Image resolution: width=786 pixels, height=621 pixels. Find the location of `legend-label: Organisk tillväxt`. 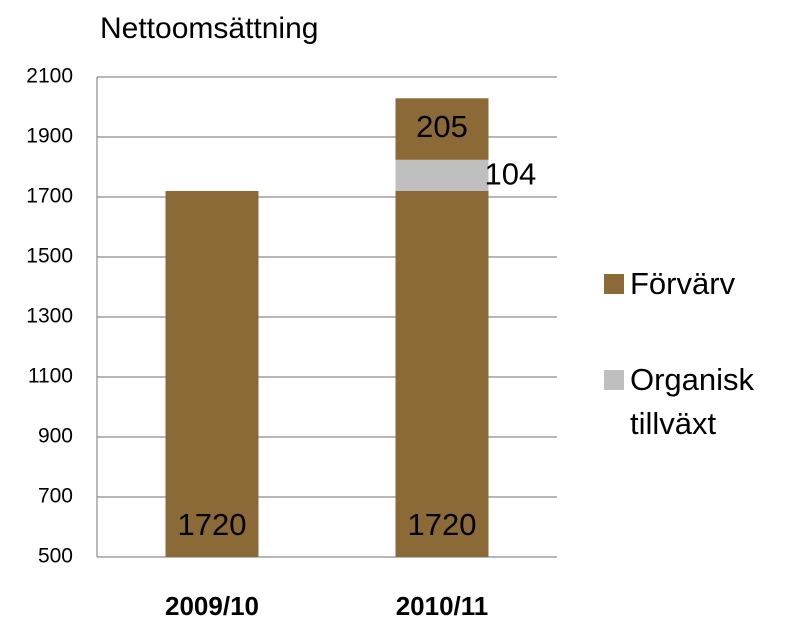

legend-label: Organisk tillväxt is located at coordinates (692, 401).